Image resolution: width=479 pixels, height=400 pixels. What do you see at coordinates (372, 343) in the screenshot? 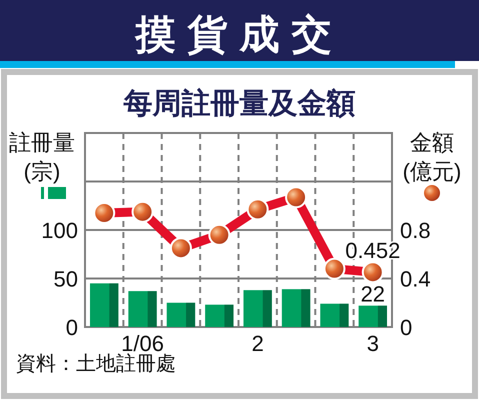
I see `x-tick-label: 3` at bounding box center [372, 343].